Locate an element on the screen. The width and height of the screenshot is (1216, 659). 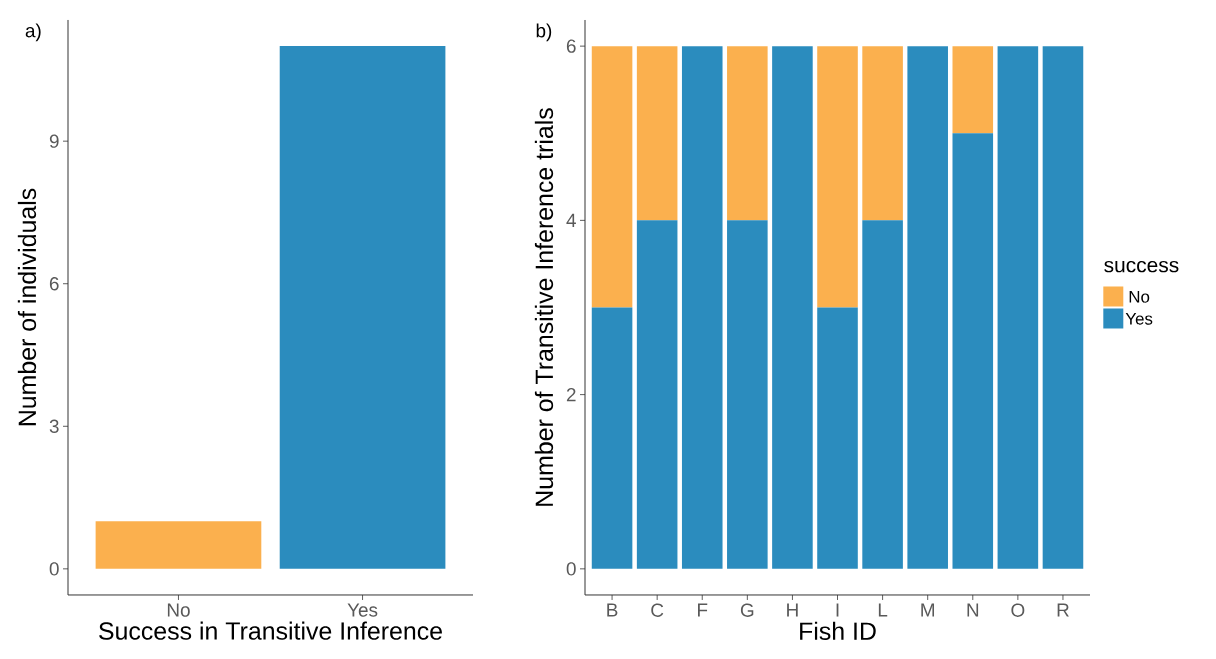
y-axis-title: Number of individuals is located at coordinates (27, 307).